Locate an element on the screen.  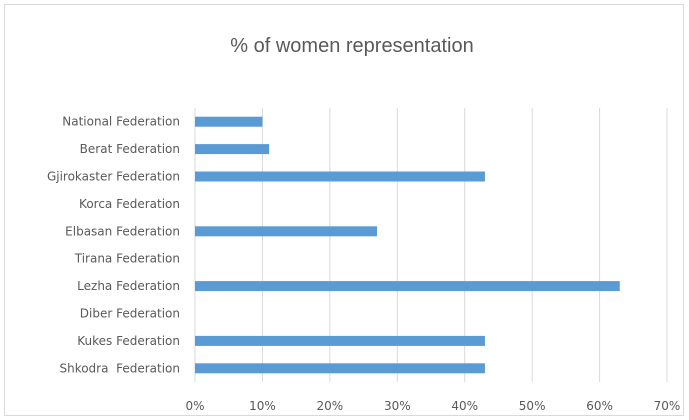
category-label: National Federation is located at coordinates (121, 122).